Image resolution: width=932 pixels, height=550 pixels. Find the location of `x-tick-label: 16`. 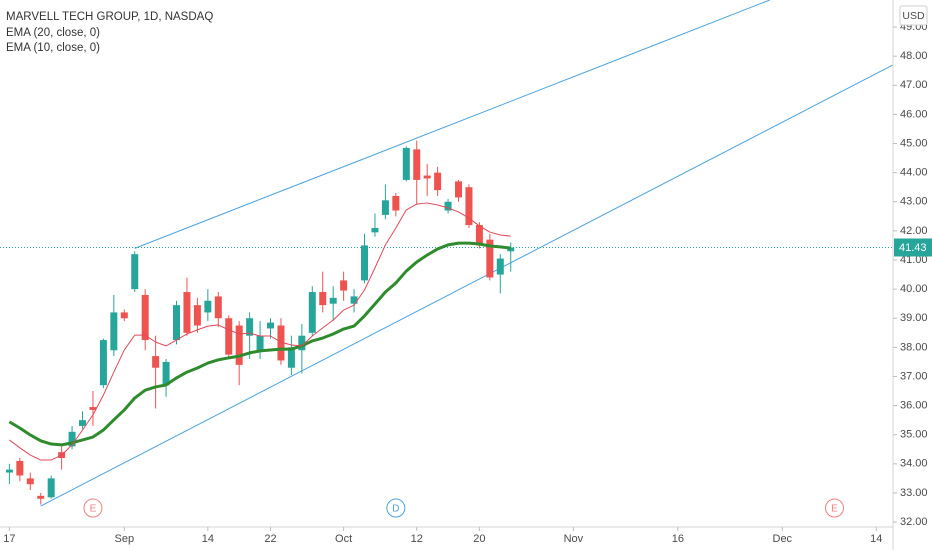

x-tick-label: 16 is located at coordinates (678, 539).